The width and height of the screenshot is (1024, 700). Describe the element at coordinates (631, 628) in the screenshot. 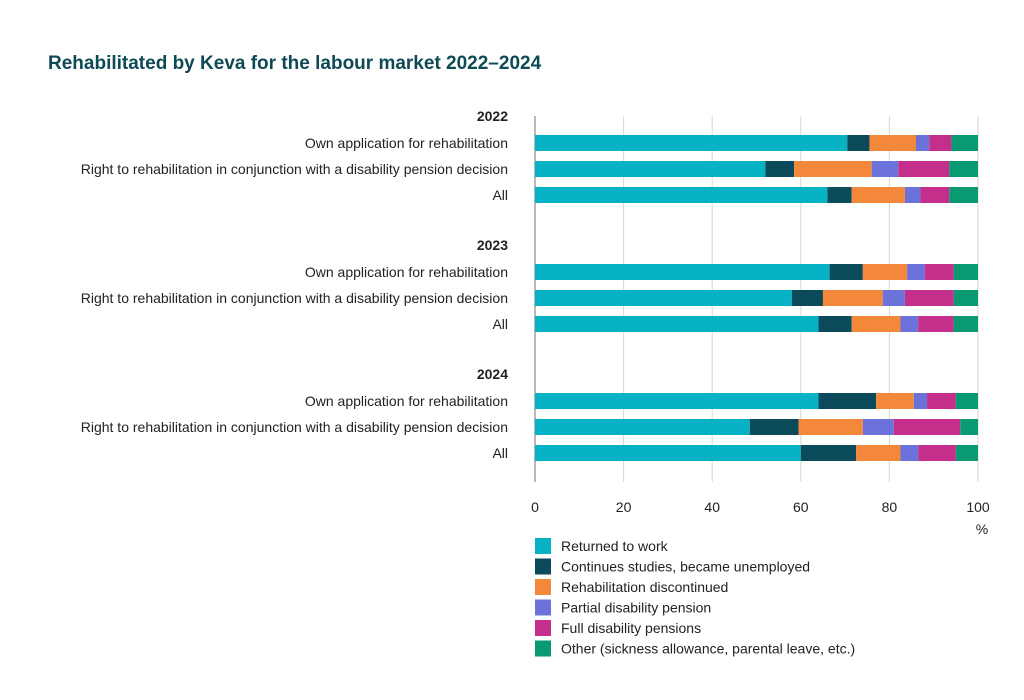

I see `legend-label: Full disability pensions` at that location.